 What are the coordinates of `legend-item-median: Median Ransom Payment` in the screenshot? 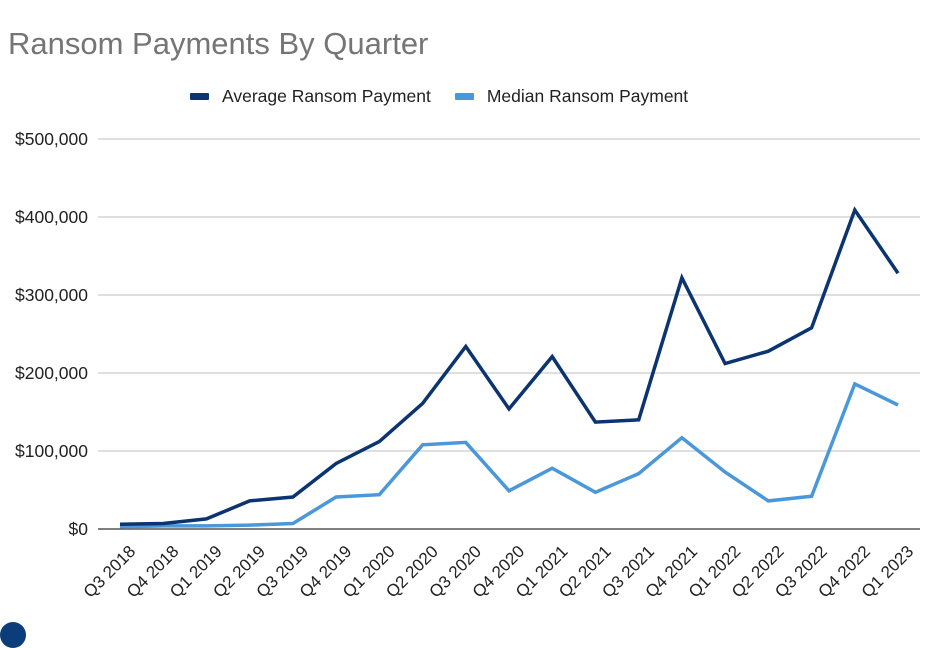 It's located at (571, 96).